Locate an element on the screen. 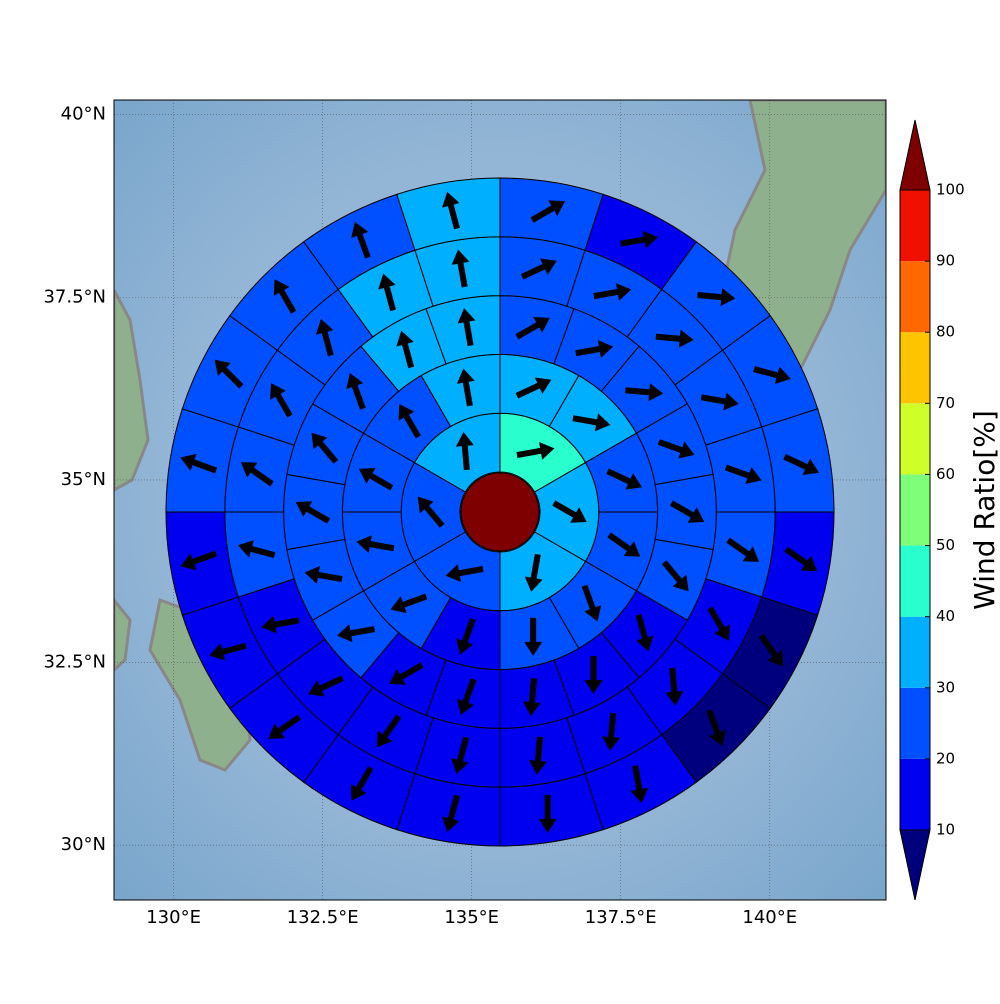  y-tick-label: 32.5°N is located at coordinates (74, 662).